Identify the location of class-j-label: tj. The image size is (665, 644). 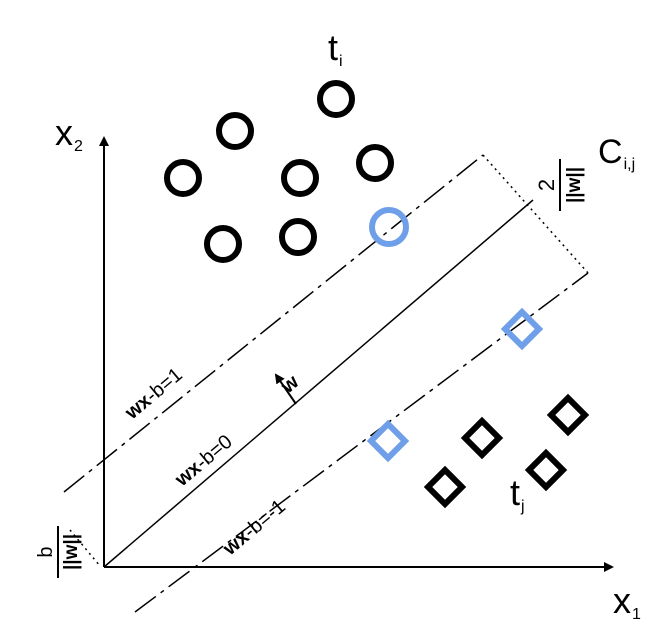
(517, 493).